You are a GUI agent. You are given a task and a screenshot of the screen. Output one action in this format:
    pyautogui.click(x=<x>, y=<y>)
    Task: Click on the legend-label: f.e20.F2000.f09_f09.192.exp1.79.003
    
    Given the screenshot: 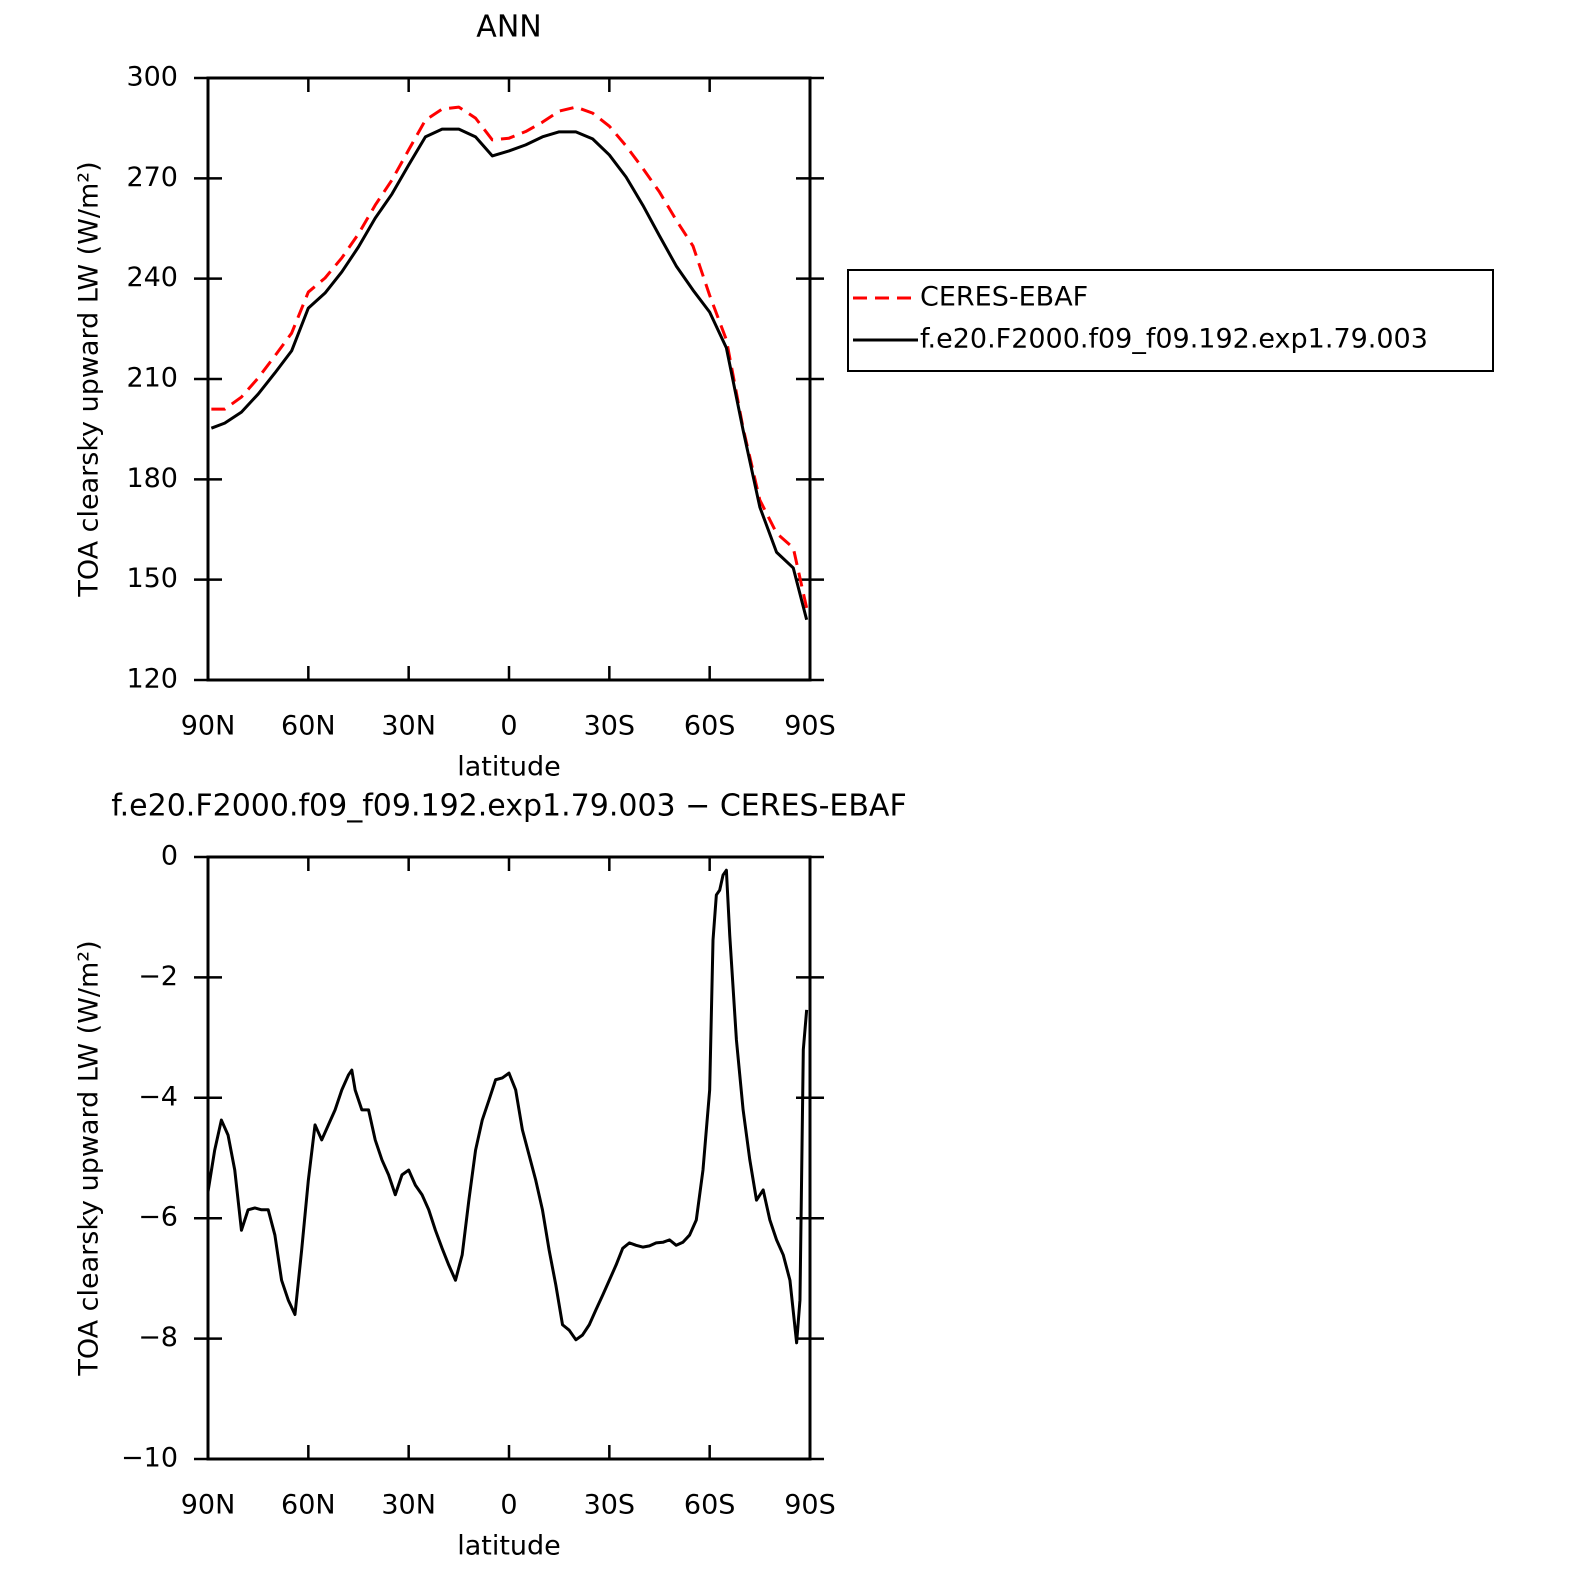 What is the action you would take?
    pyautogui.click(x=1174, y=339)
    